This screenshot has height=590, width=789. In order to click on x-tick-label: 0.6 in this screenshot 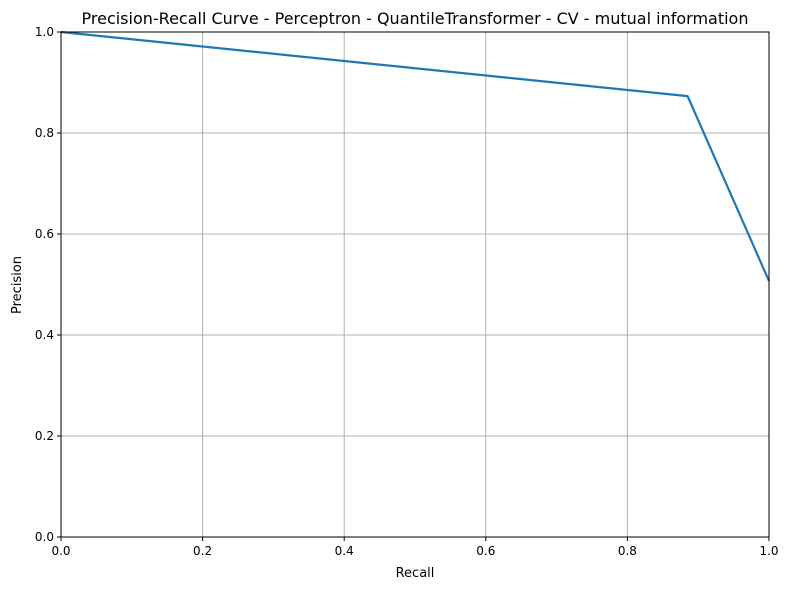, I will do `click(485, 551)`.